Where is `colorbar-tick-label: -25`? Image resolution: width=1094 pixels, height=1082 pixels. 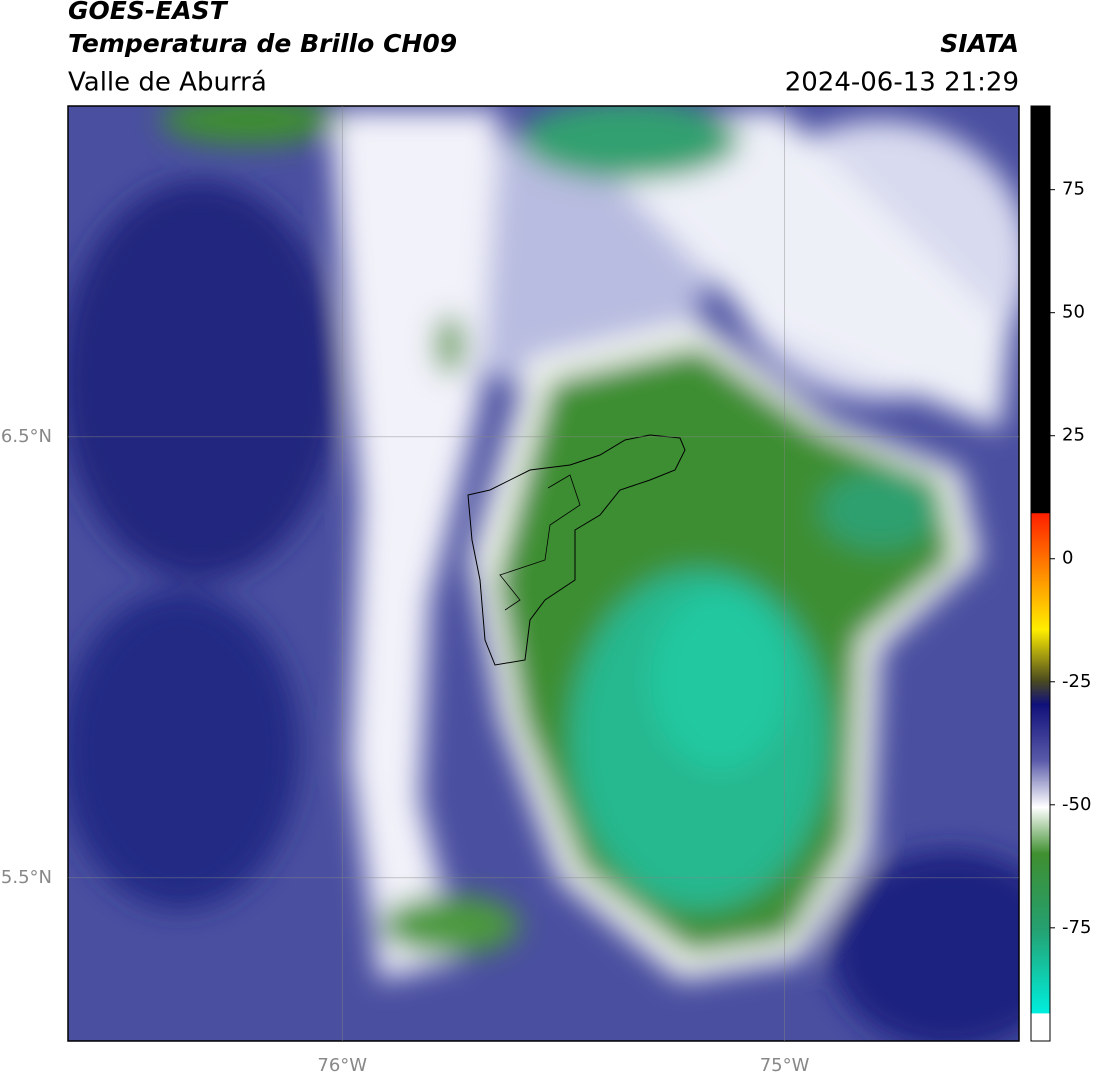 colorbar-tick-label: -25 is located at coordinates (1076, 681).